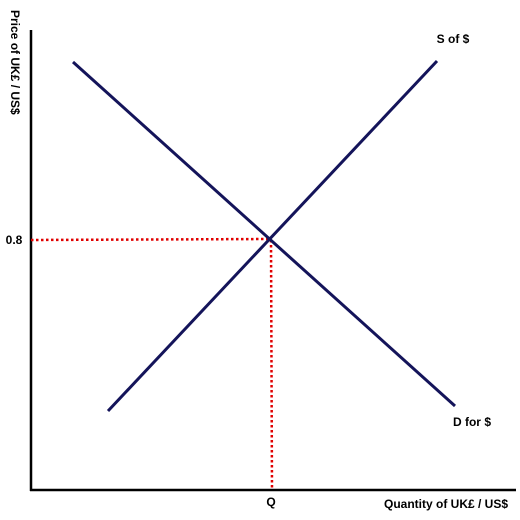 This screenshot has width=520, height=520. I want to click on demand-label: D for $, so click(472, 422).